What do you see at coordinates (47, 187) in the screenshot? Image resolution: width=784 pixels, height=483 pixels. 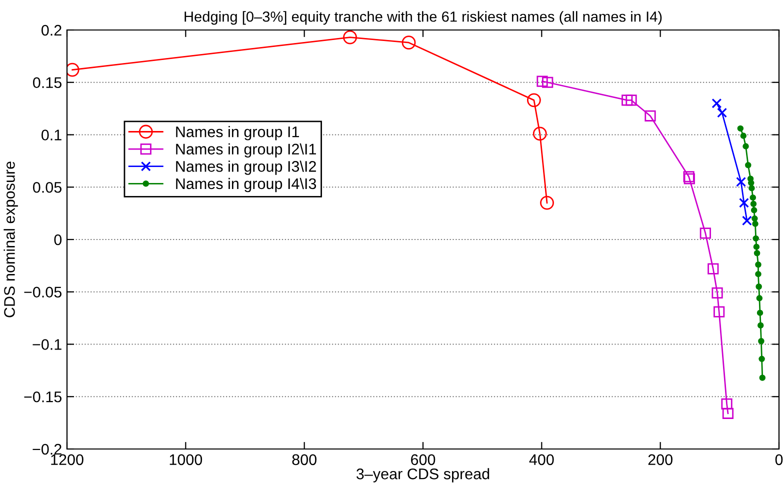 I see `y-tick-label: 0.05` at bounding box center [47, 187].